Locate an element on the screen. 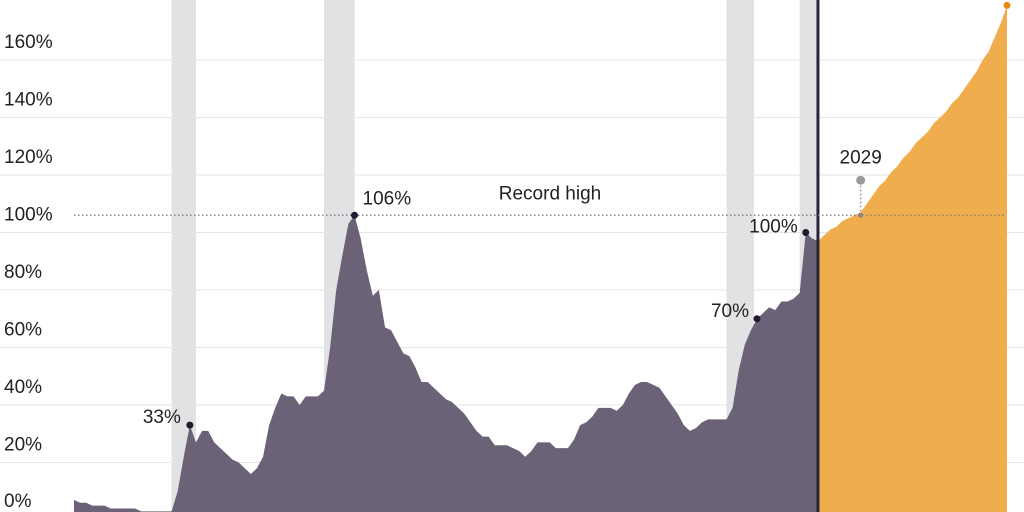  annotation-label: 106% is located at coordinates (387, 198).